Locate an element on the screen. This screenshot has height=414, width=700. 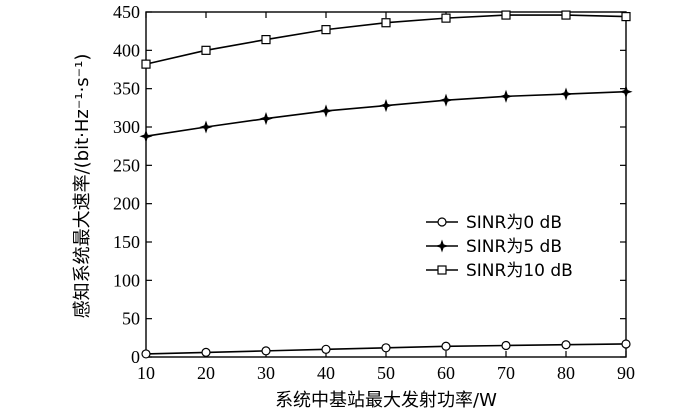
x-tick-label: 70 is located at coordinates (506, 373).